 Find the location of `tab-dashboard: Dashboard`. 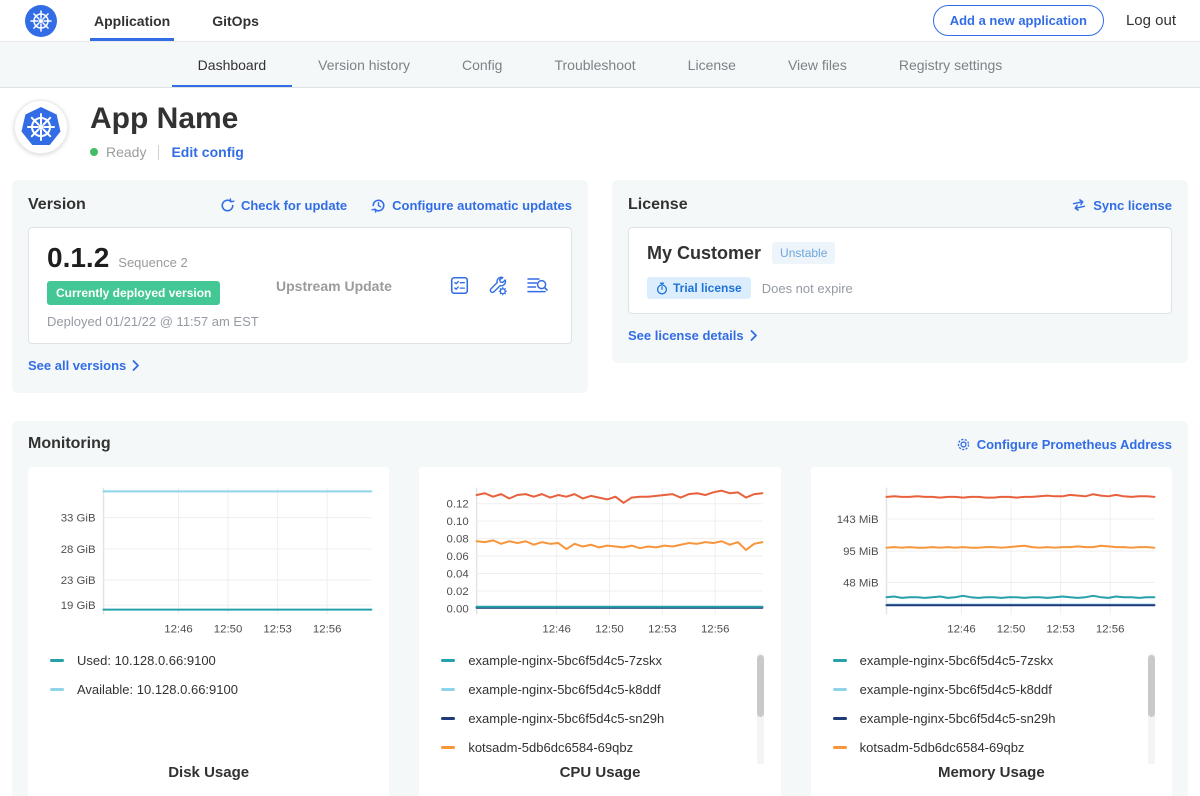

tab-dashboard: Dashboard is located at coordinates (232, 64).